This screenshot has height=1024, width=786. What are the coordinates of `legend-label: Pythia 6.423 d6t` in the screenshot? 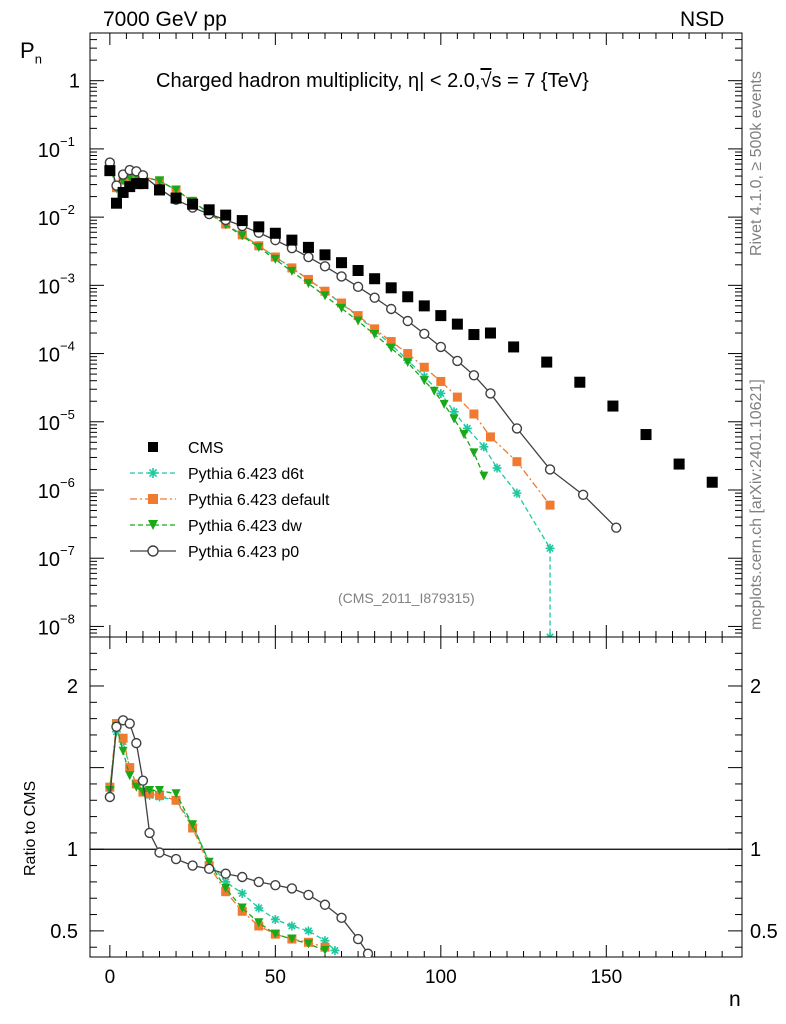 It's located at (246, 474).